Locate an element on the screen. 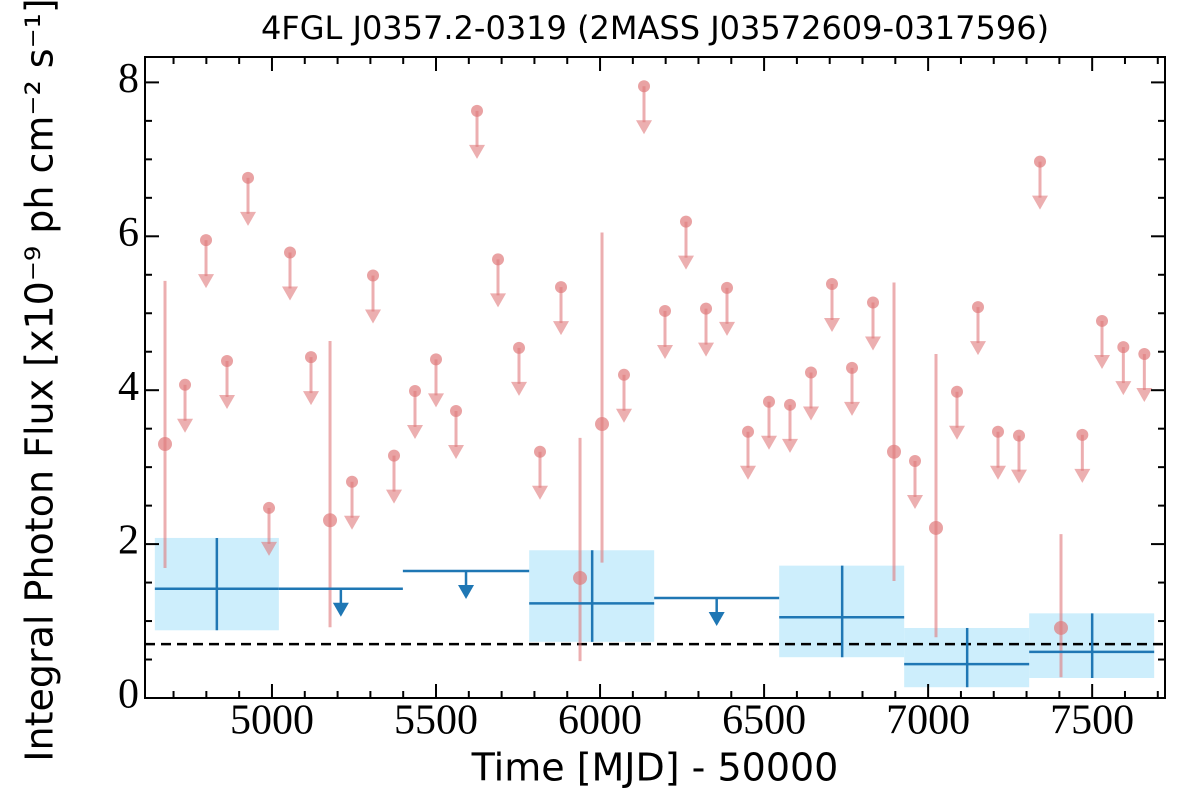 This screenshot has width=1200, height=800. x-tick-label: 7000 is located at coordinates (928, 721).